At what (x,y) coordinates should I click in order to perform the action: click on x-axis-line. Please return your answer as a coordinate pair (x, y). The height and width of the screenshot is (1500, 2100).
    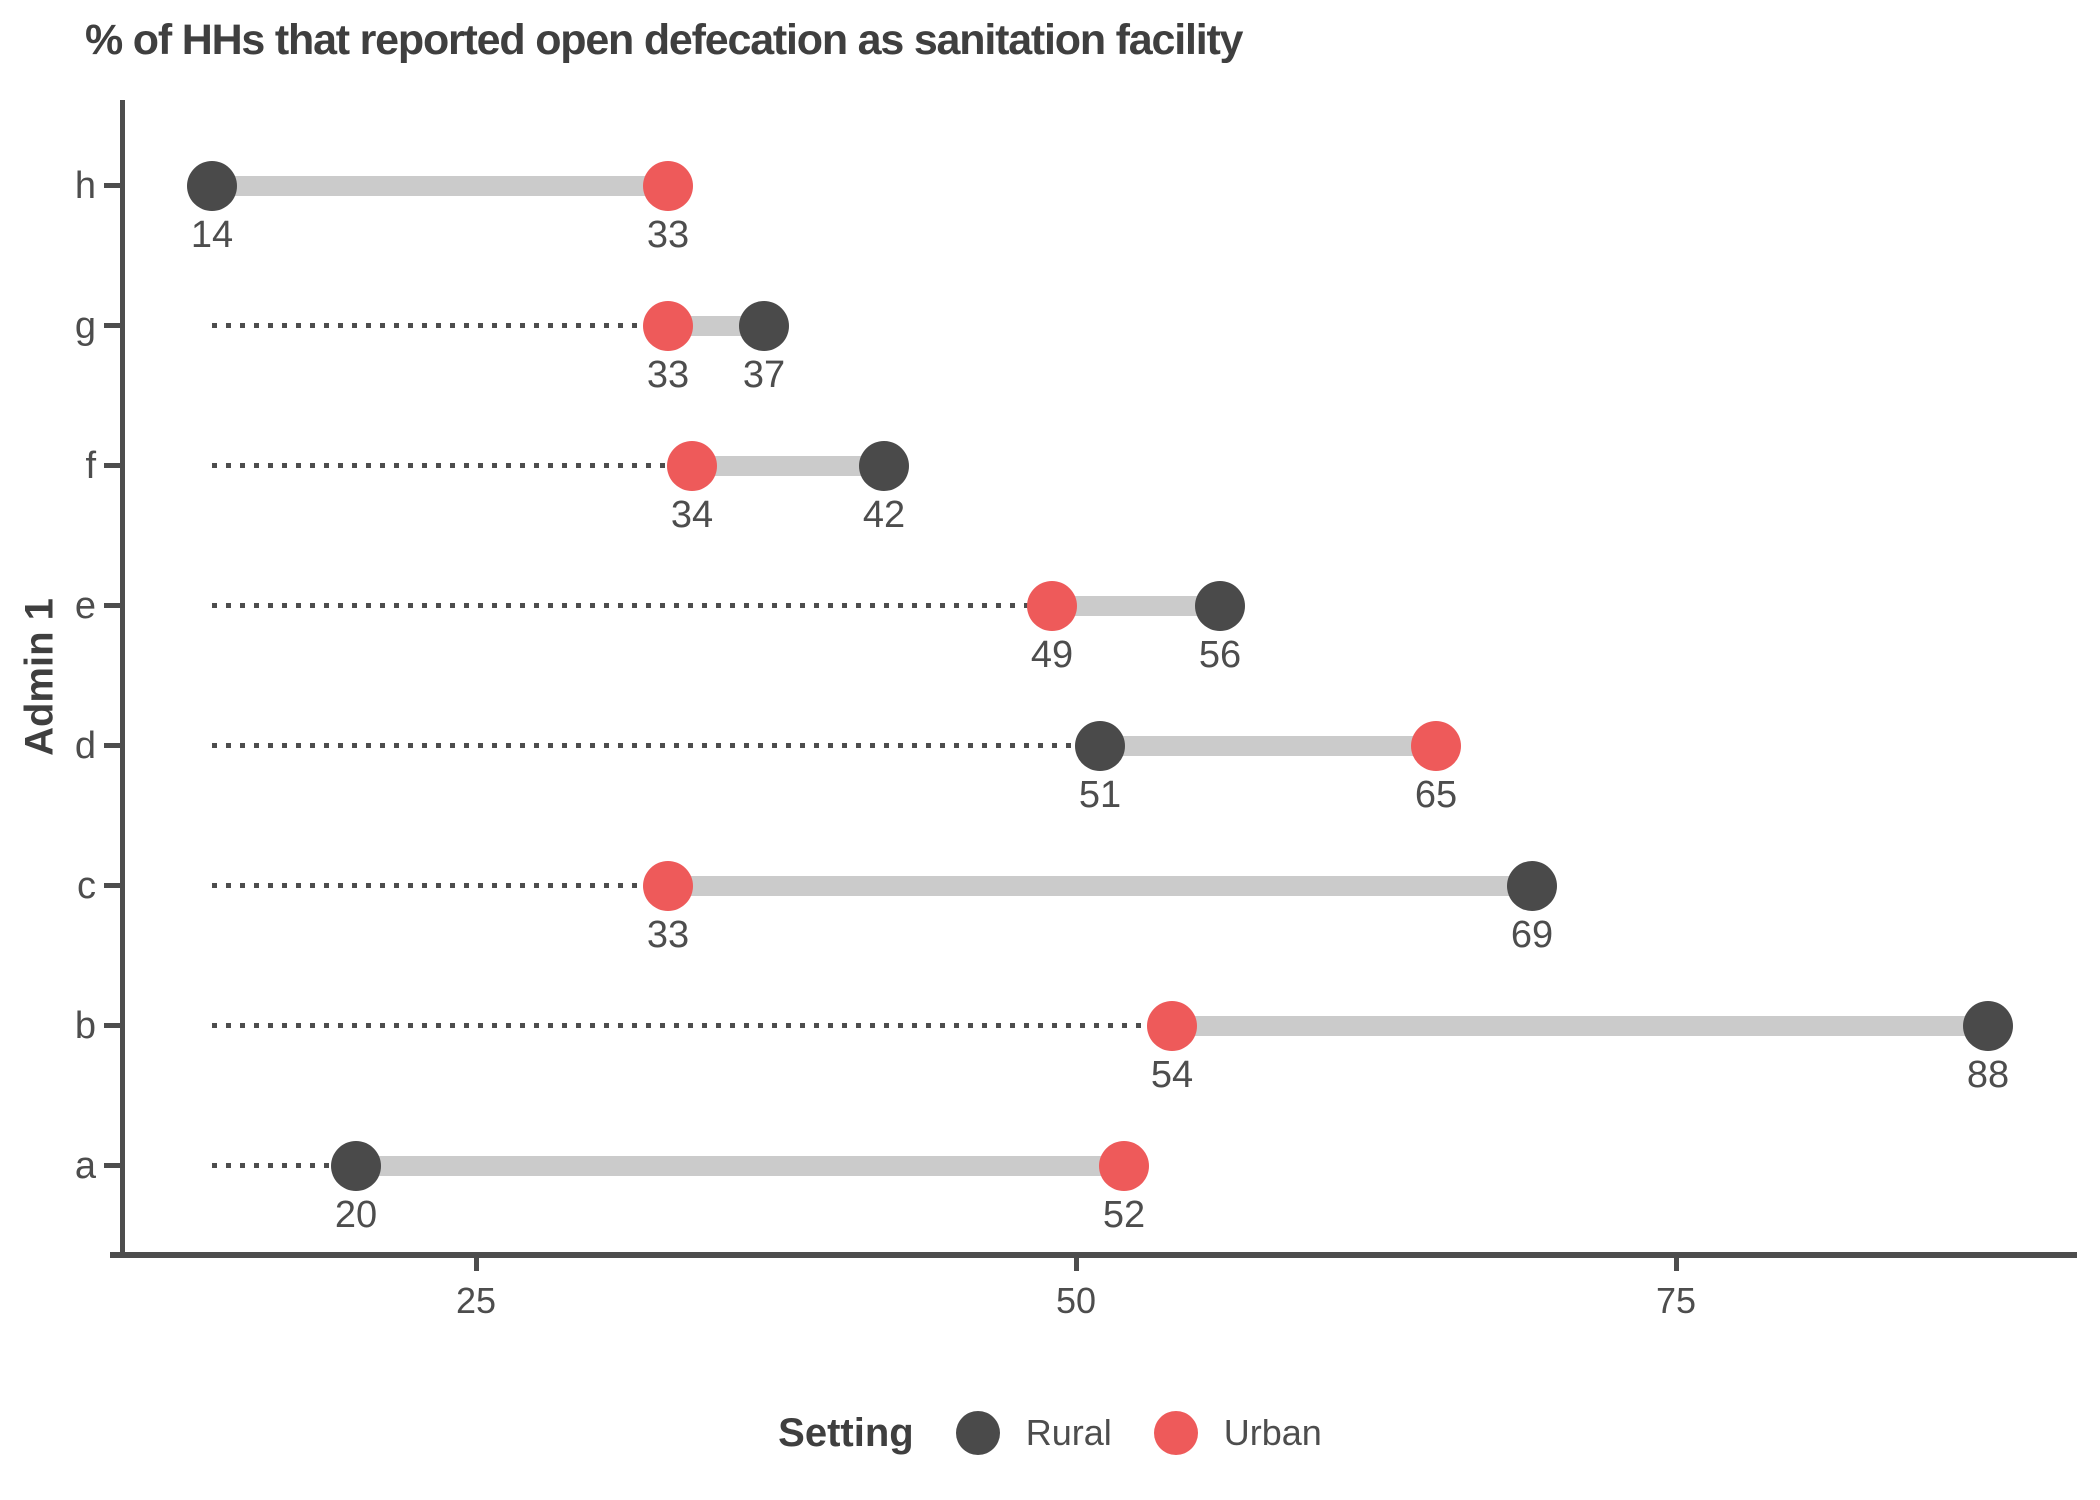
    Looking at the image, I should click on (1093, 1255).